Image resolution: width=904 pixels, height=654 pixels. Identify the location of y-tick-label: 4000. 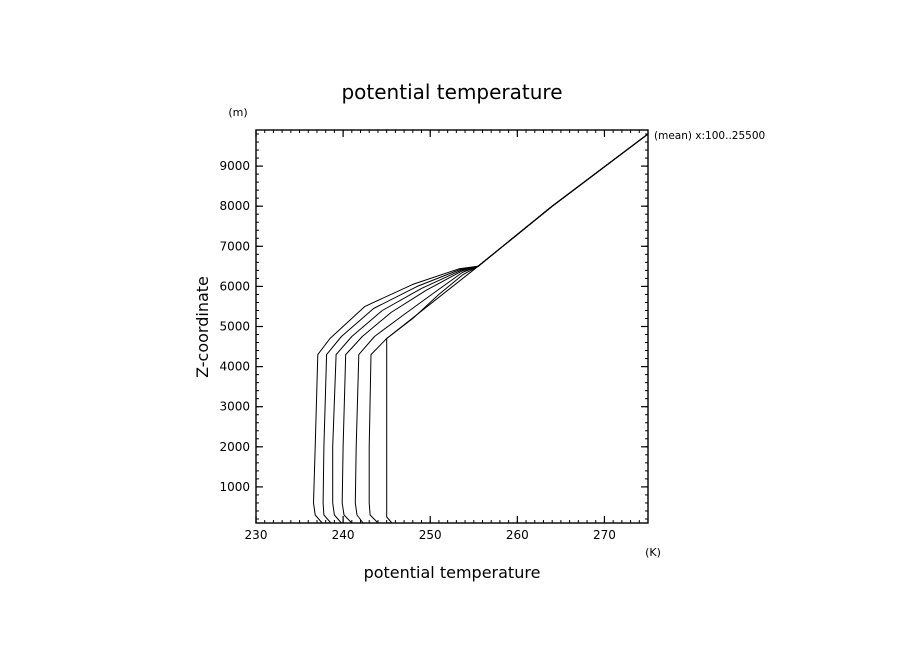
(234, 367).